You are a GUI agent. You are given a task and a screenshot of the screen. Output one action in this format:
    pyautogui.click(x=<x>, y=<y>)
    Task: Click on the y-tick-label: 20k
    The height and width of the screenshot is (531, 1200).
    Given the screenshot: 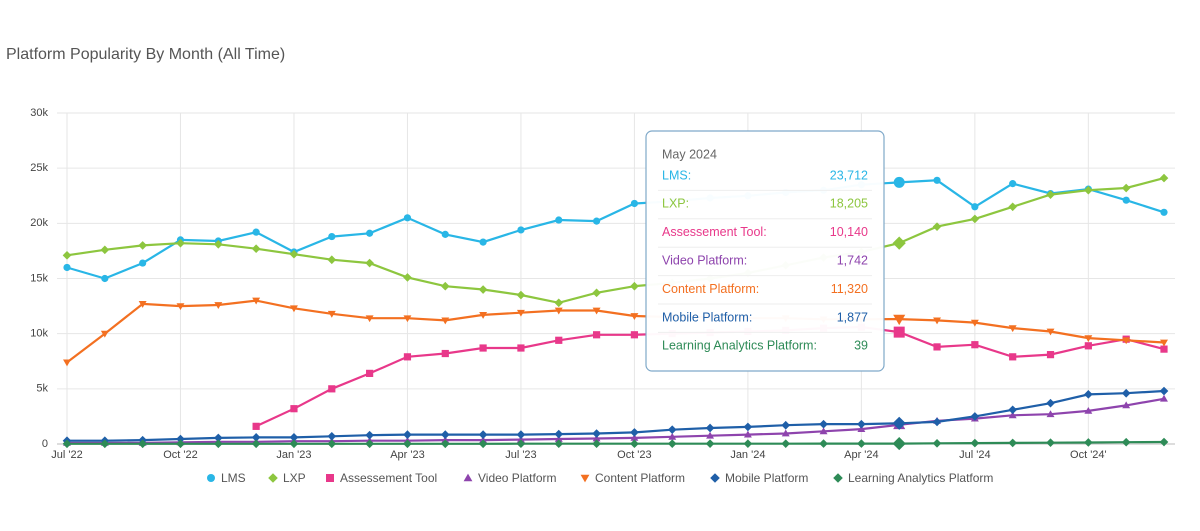 What is the action you would take?
    pyautogui.click(x=39, y=223)
    